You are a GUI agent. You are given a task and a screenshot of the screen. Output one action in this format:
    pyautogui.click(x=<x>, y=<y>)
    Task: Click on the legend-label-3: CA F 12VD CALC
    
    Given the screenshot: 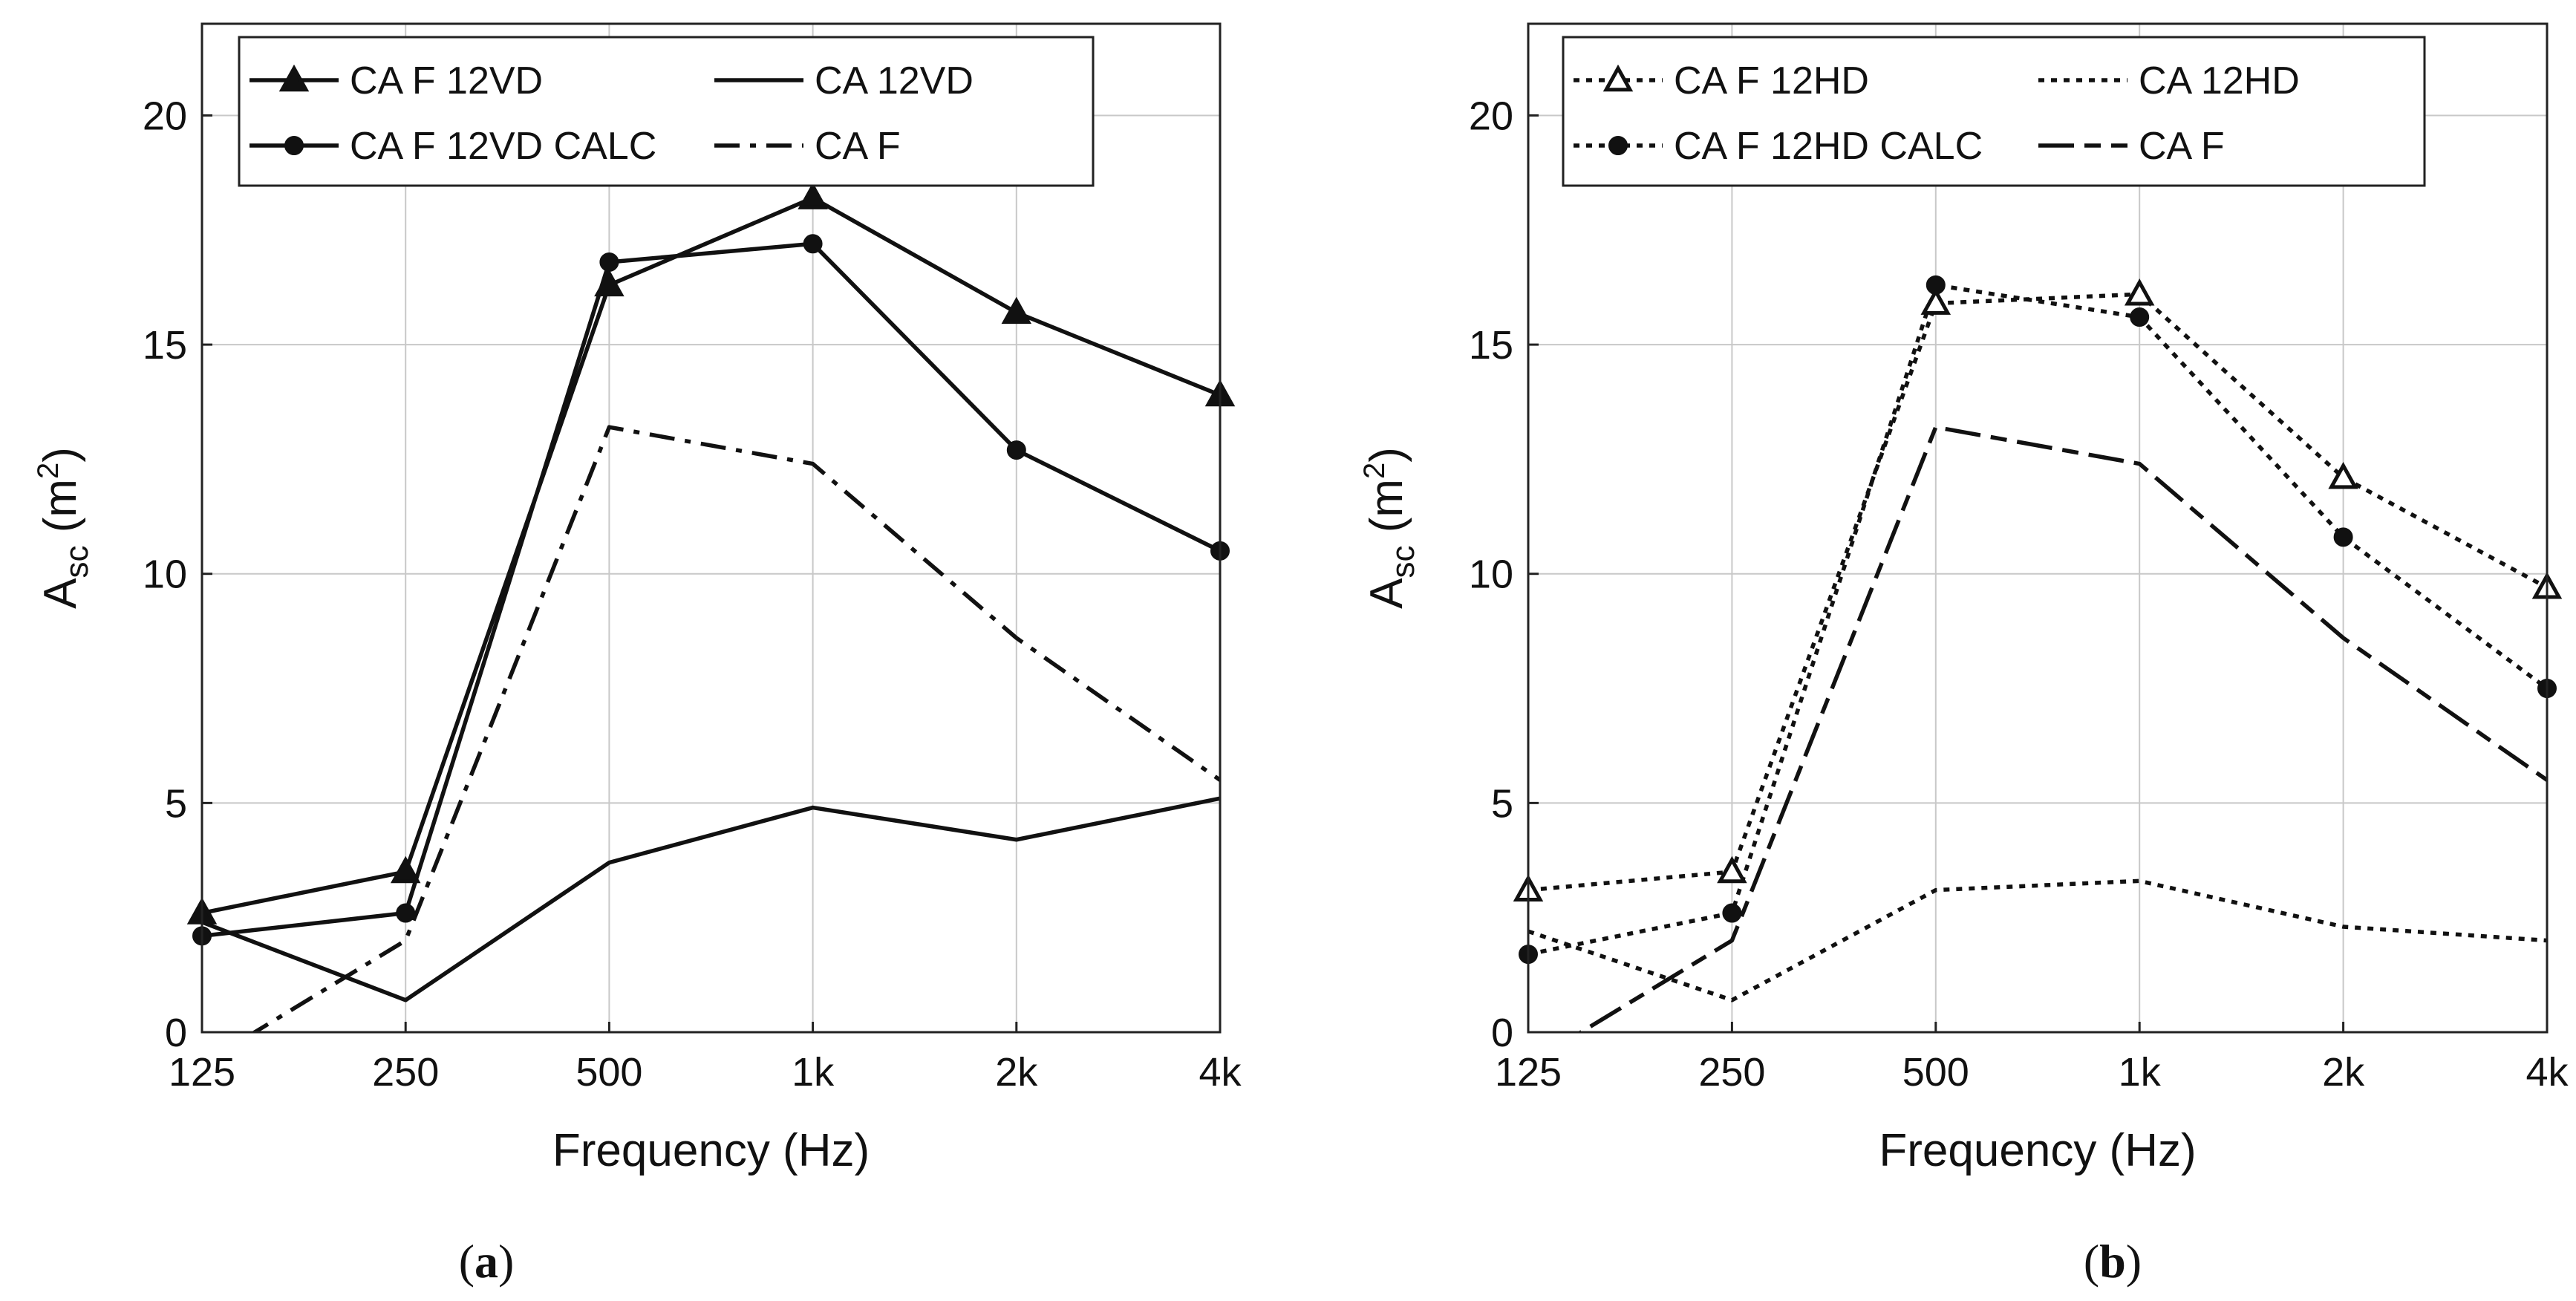 What is the action you would take?
    pyautogui.click(x=503, y=146)
    